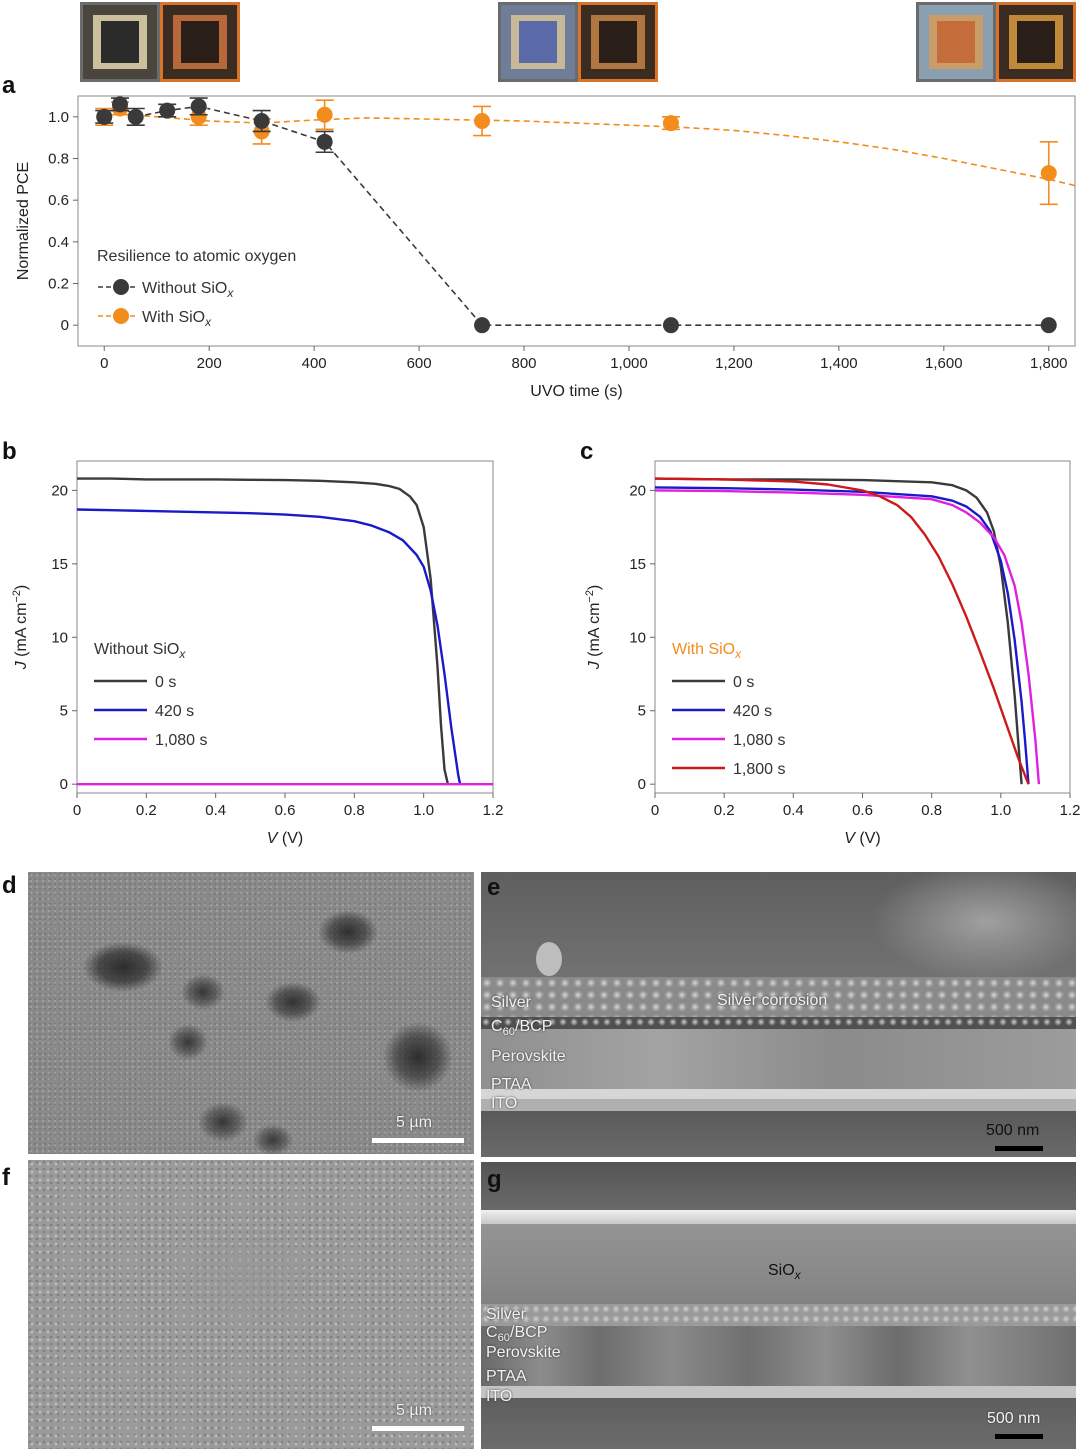 The height and width of the screenshot is (1449, 1080). I want to click on legend-entry-label: 1,800 s, so click(759, 769).